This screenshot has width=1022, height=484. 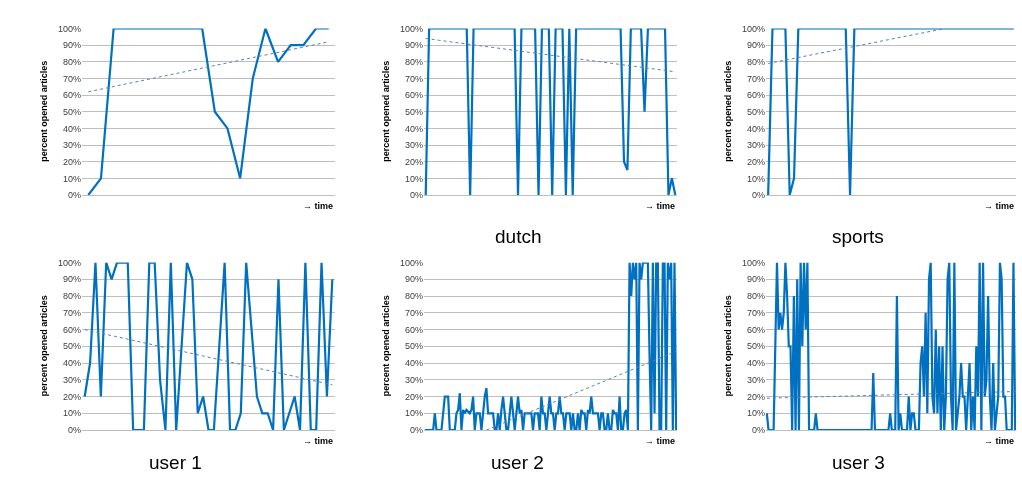 I want to click on text: user 1, so click(x=175, y=462).